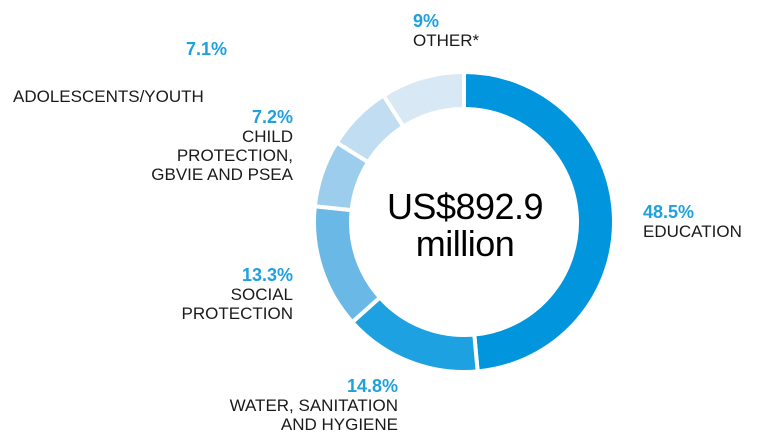 The width and height of the screenshot is (760, 437). I want to click on label-adolescents-wrap: ADOLESCENTS/YOUTH, so click(108, 96).